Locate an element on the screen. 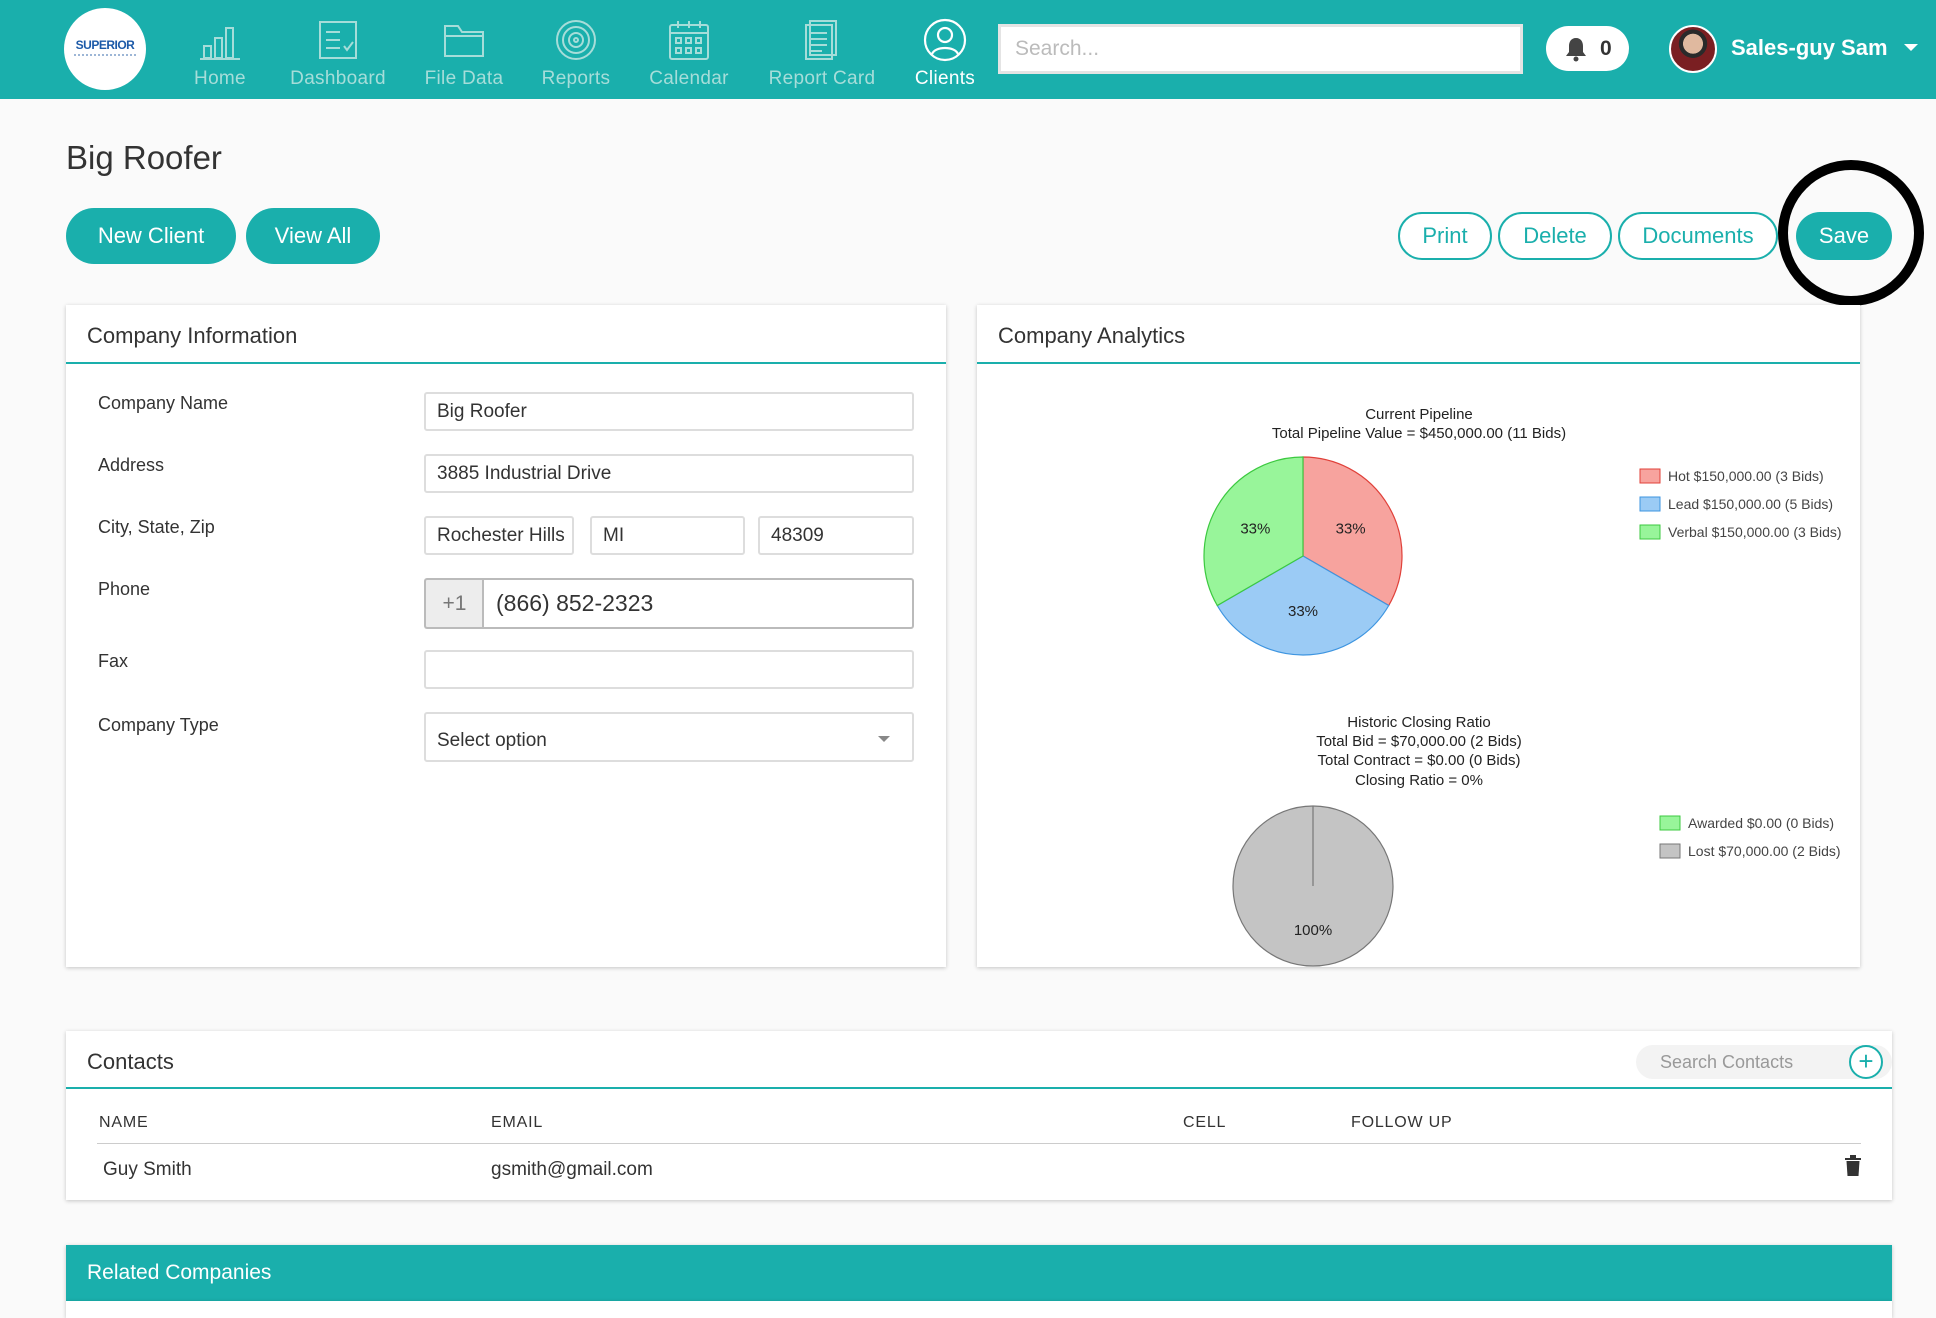  notifications-button: 0 is located at coordinates (1587, 48).